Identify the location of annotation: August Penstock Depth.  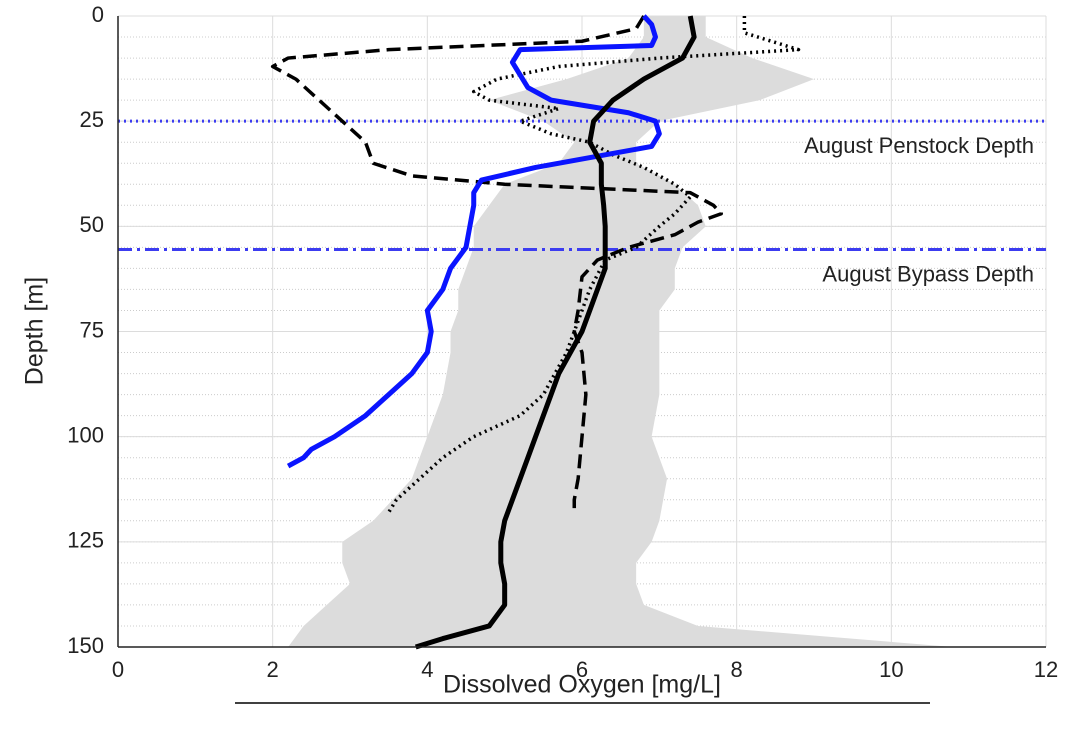
(919, 145).